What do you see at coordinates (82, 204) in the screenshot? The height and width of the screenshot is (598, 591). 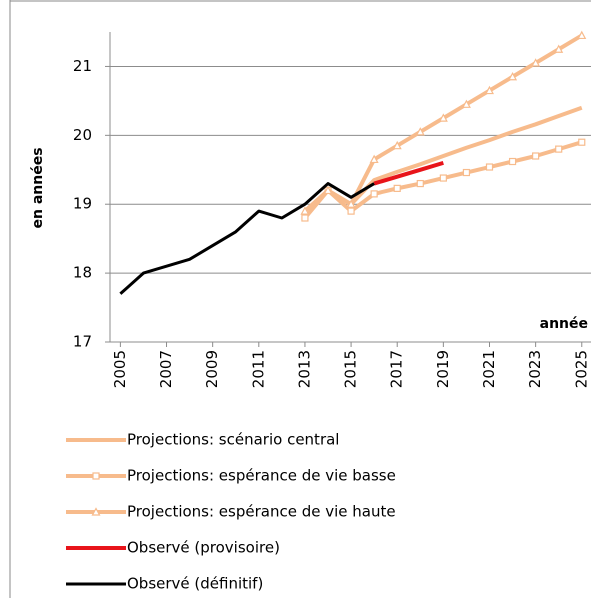 I see `y-tick-label: 19` at bounding box center [82, 204].